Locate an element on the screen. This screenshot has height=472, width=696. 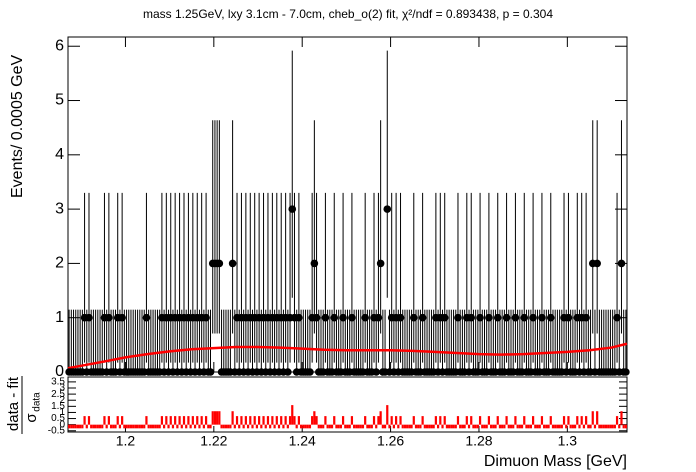
x-axis-label: Dimuon Mass [GeV] is located at coordinates (555, 461).